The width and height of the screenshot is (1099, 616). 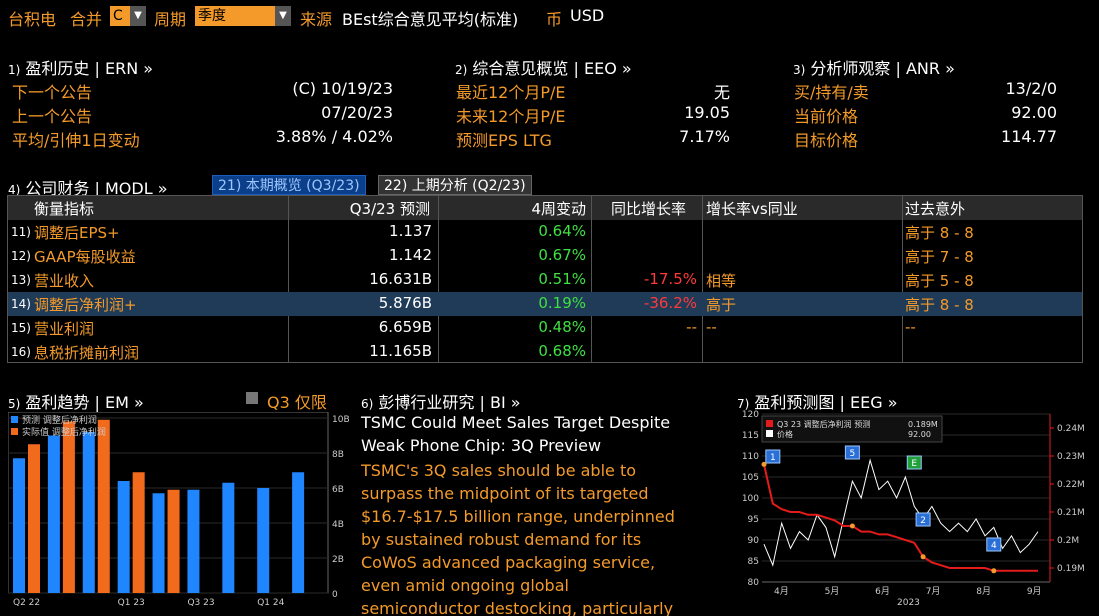 I want to click on table-row: 12) GAAP每股收益 1.142 0.67% 高于 7 - 8, so click(x=545, y=256).